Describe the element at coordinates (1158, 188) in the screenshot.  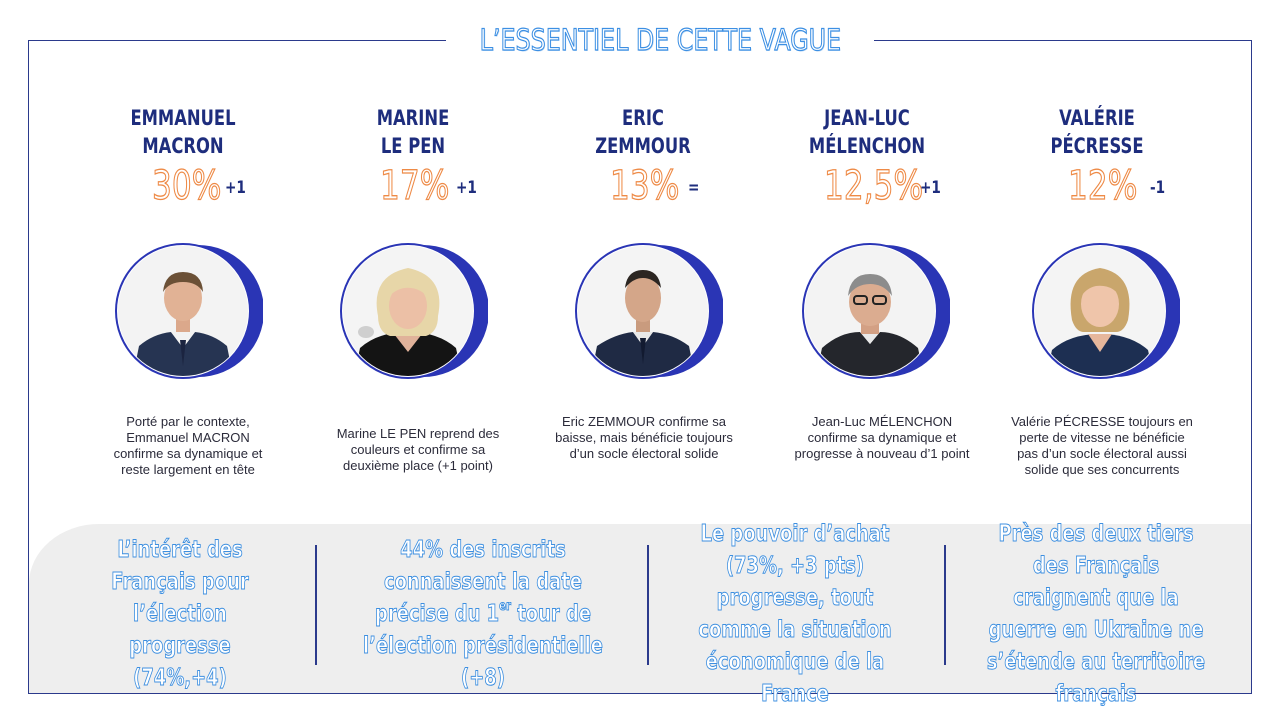
I see `candidate-change: -1` at that location.